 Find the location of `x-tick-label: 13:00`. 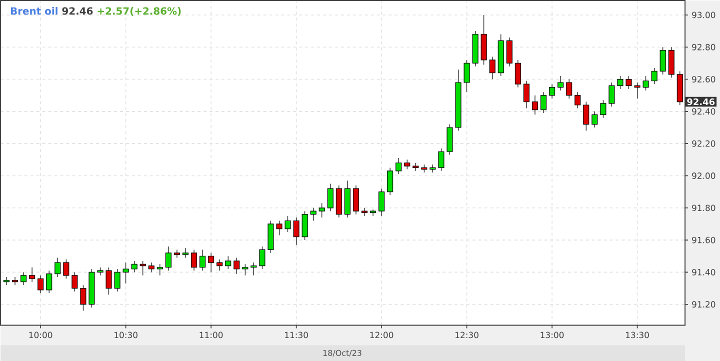

x-tick-label: 13:00 is located at coordinates (552, 335).